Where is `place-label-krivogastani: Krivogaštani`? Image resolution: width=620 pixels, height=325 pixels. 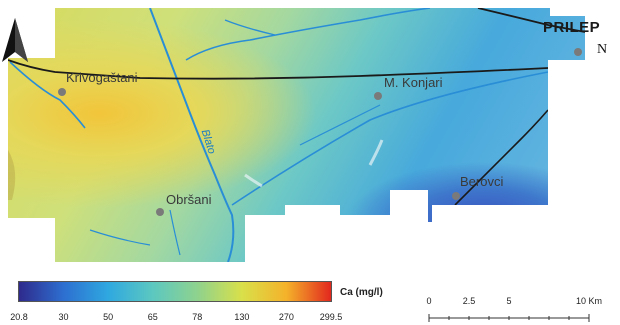 place-label-krivogastani: Krivogaštani is located at coordinates (102, 77).